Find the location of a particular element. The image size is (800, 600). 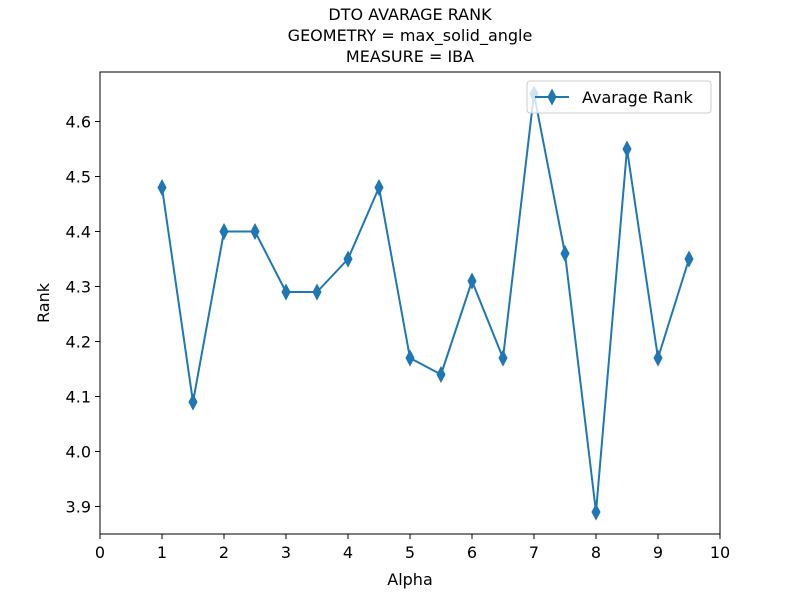

title-line-3: MEASURE = IBA is located at coordinates (410, 56).